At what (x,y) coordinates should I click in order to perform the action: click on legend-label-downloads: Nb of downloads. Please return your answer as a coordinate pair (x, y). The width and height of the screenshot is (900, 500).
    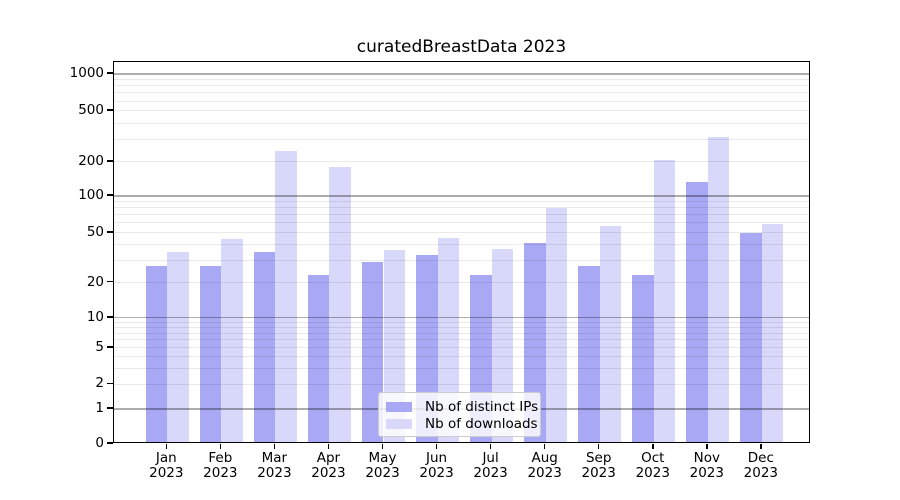
    Looking at the image, I should click on (481, 424).